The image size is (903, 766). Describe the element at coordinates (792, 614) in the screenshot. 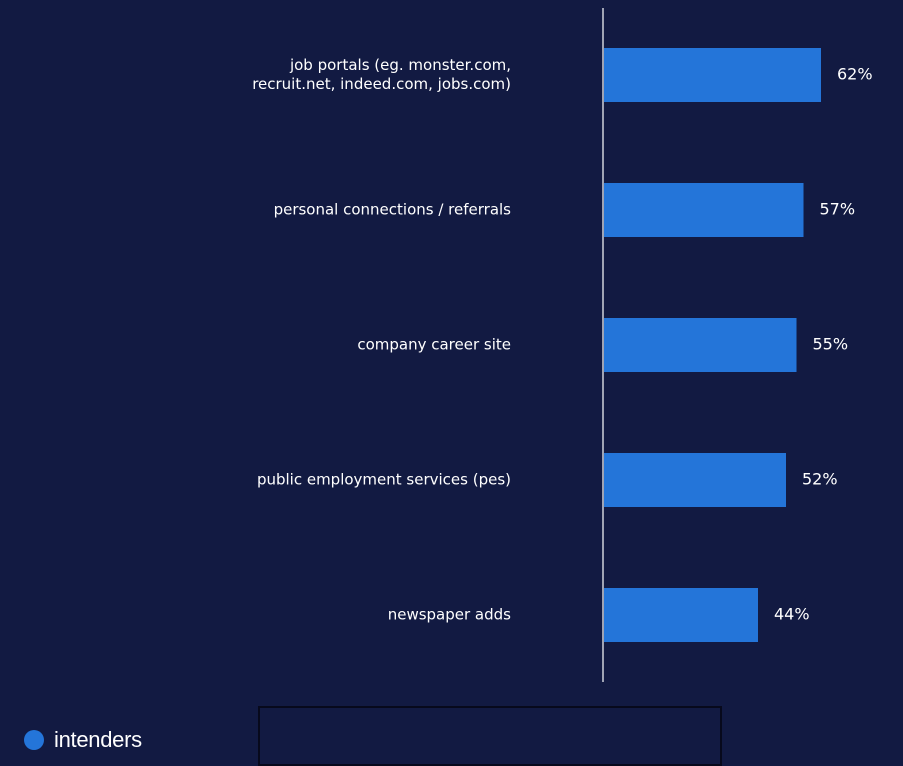

I see `value-label: 44%` at that location.